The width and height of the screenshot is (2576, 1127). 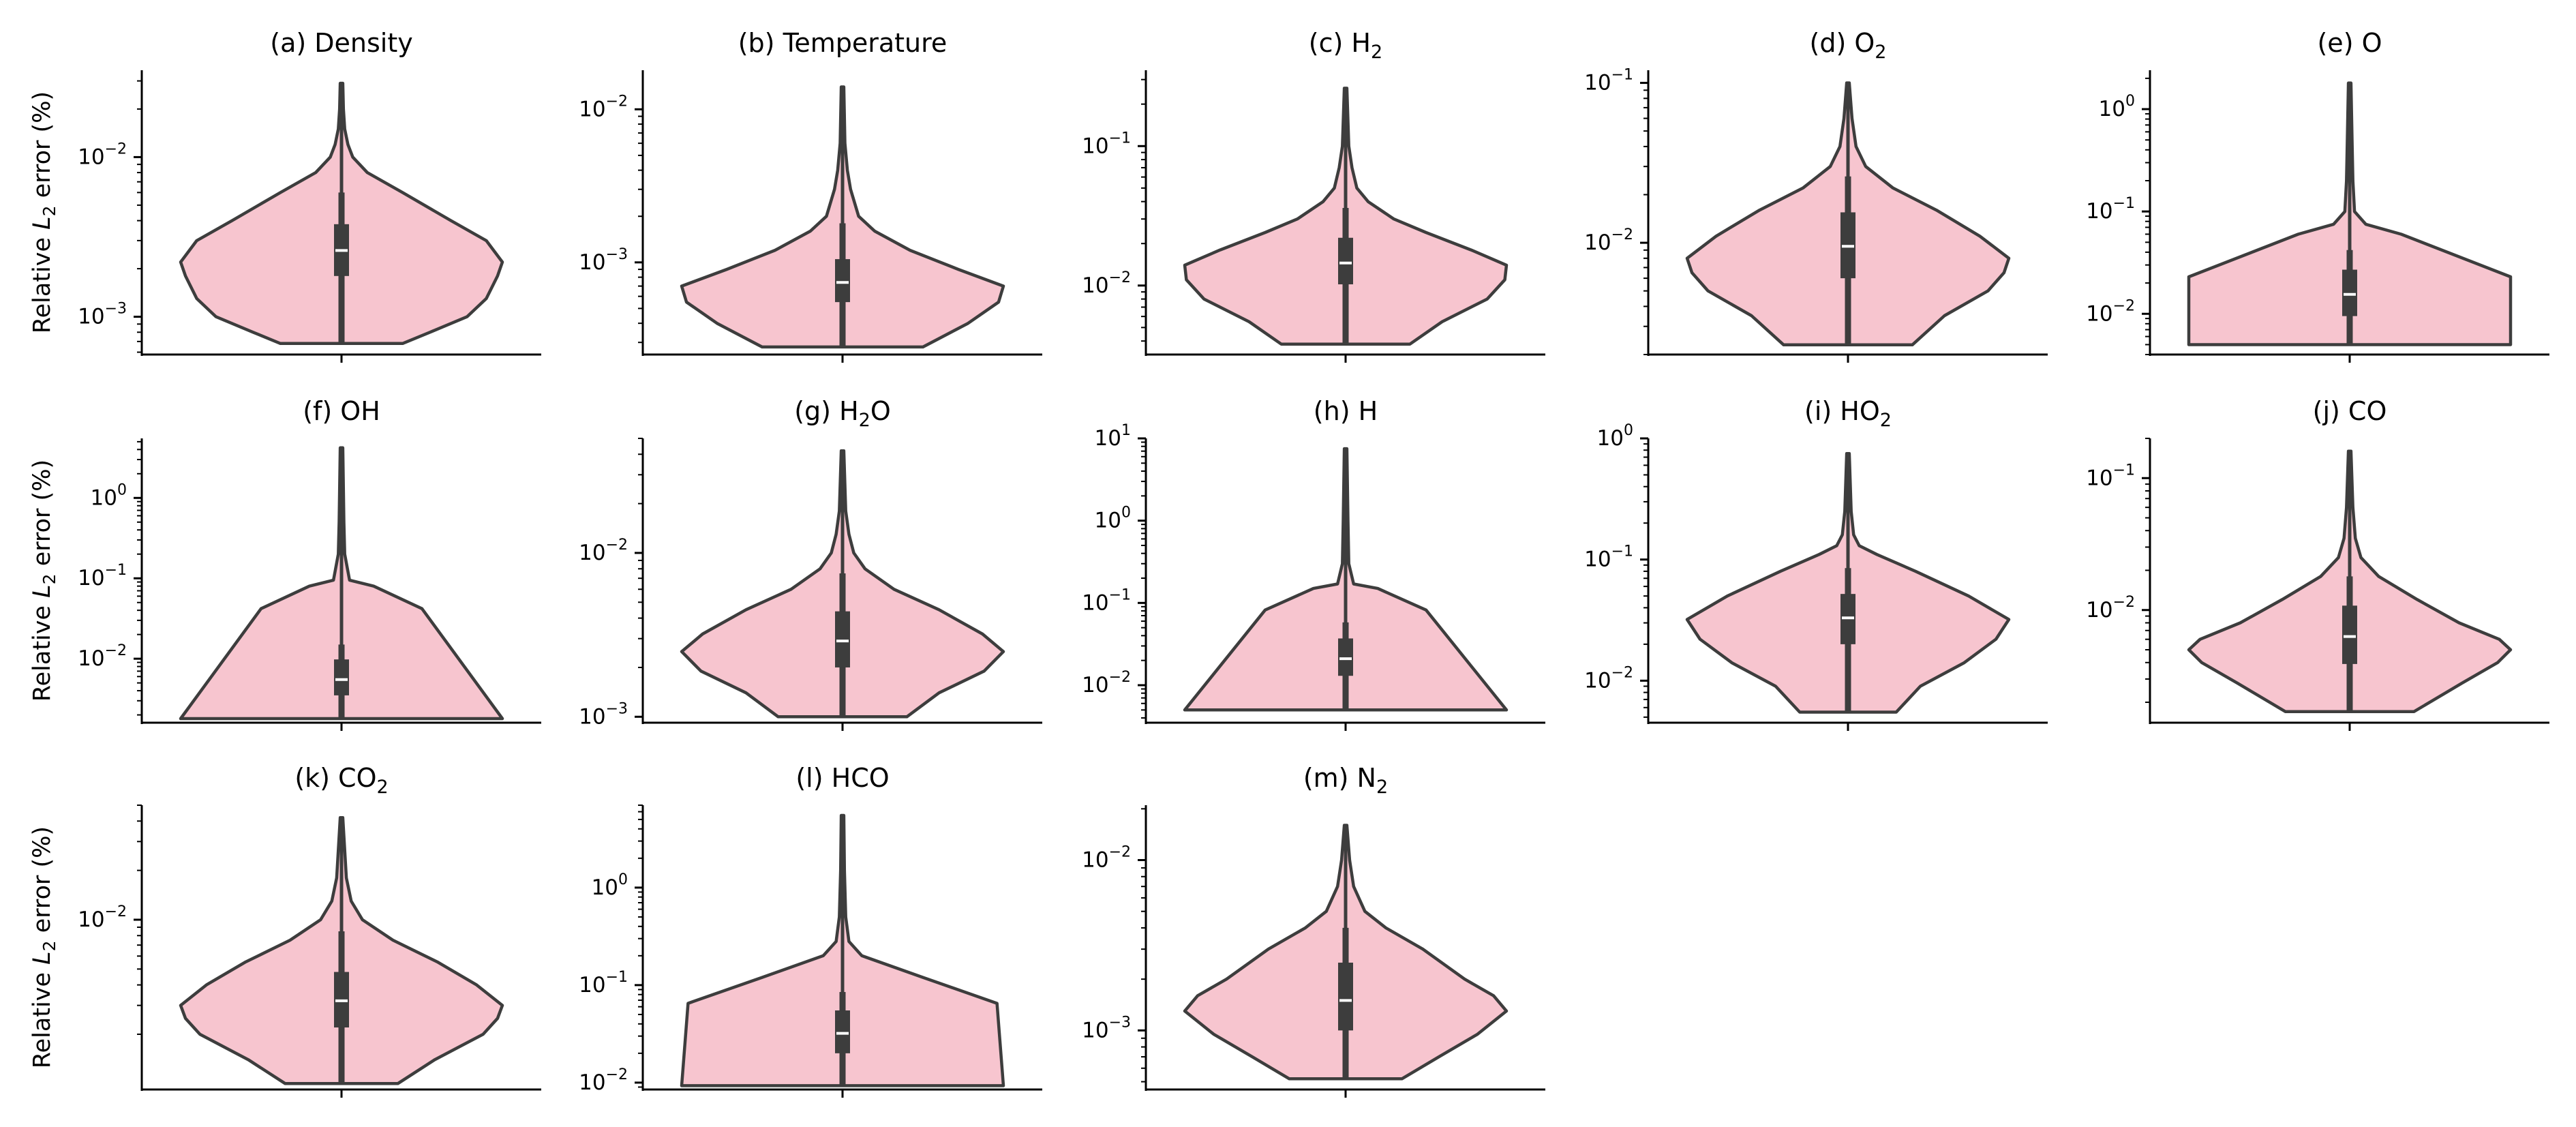 I want to click on violin-panel: 10⁻² 10⁻¹ 100 (i) HO2, so click(x=1816, y=563).